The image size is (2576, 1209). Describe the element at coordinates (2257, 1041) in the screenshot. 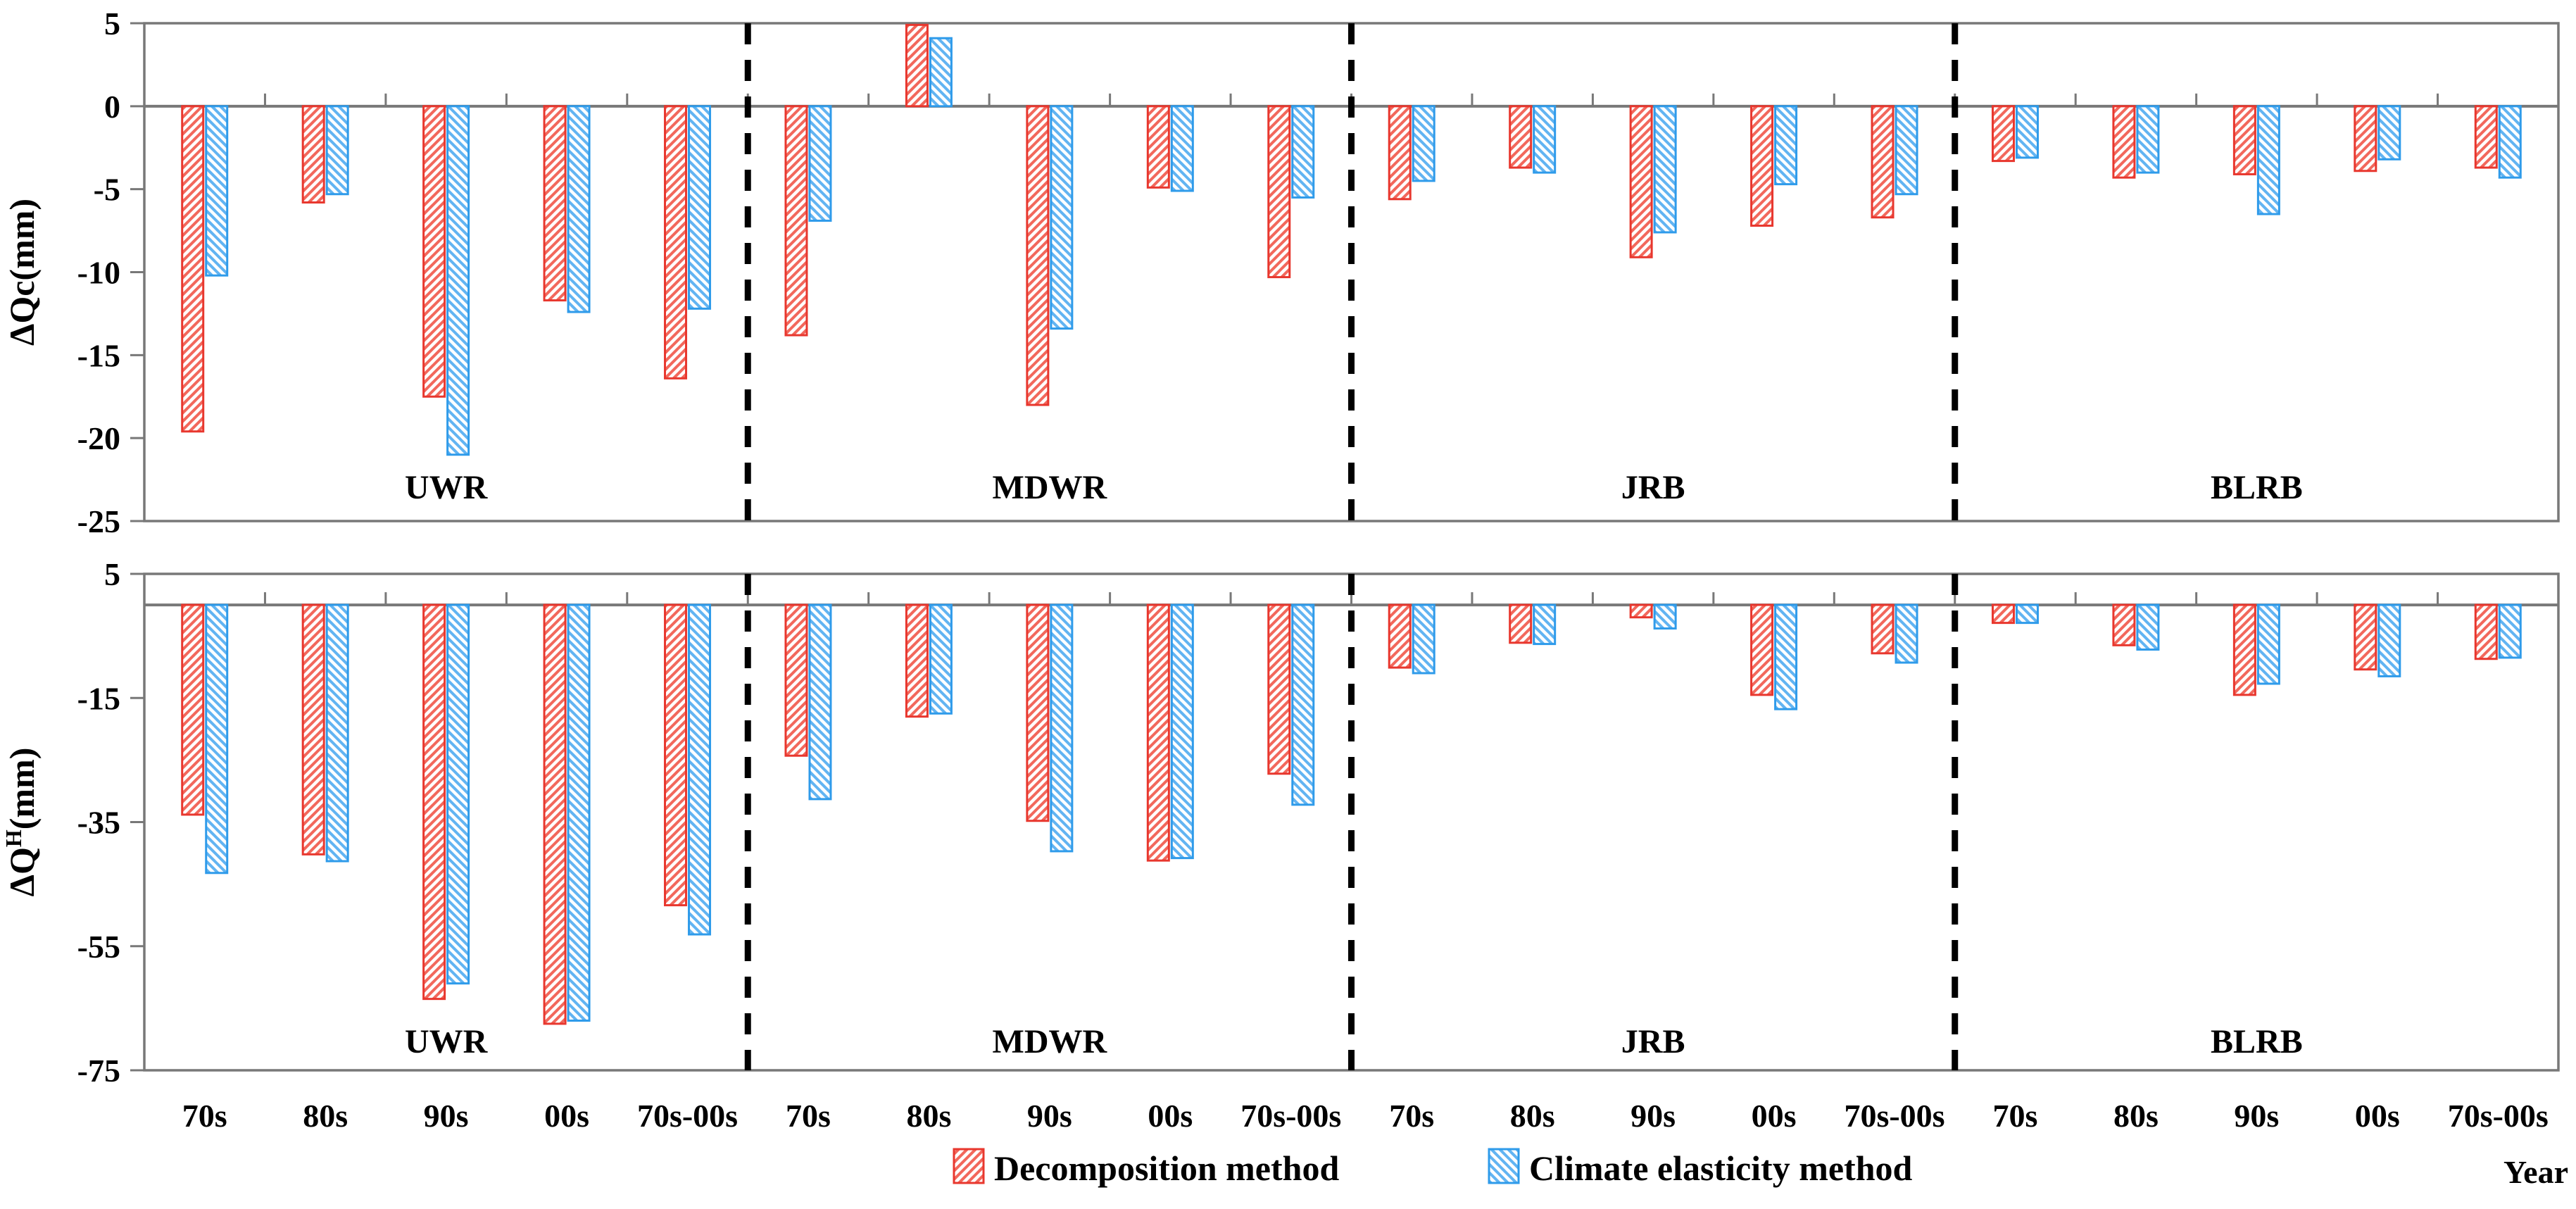

I see `region-label: BLRB` at that location.